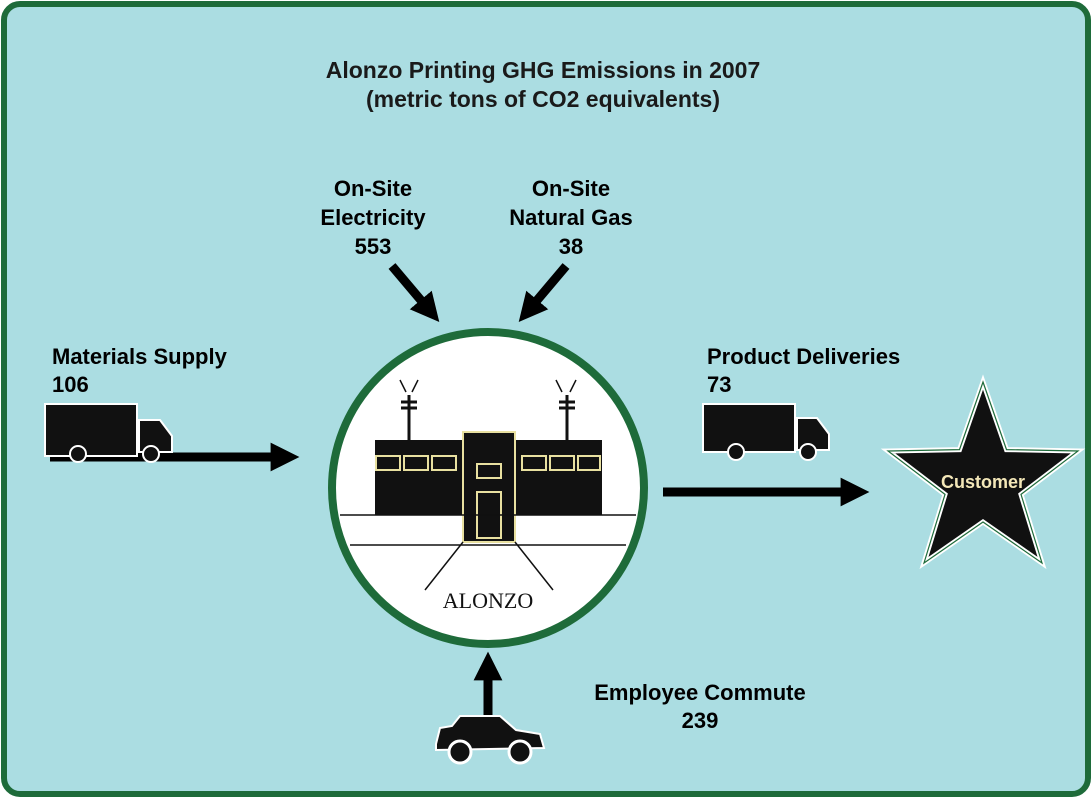 The height and width of the screenshot is (798, 1092). What do you see at coordinates (571, 217) in the screenshot?
I see `label: Natural Gas` at bounding box center [571, 217].